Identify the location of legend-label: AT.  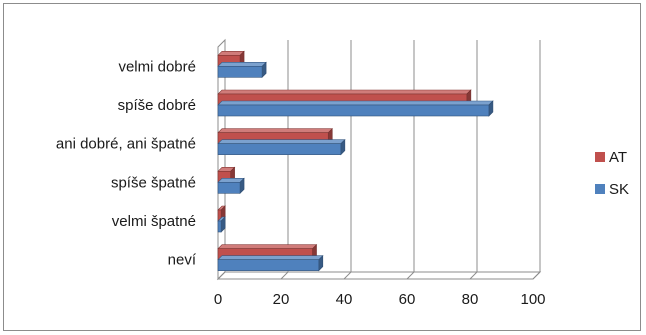
(618, 157).